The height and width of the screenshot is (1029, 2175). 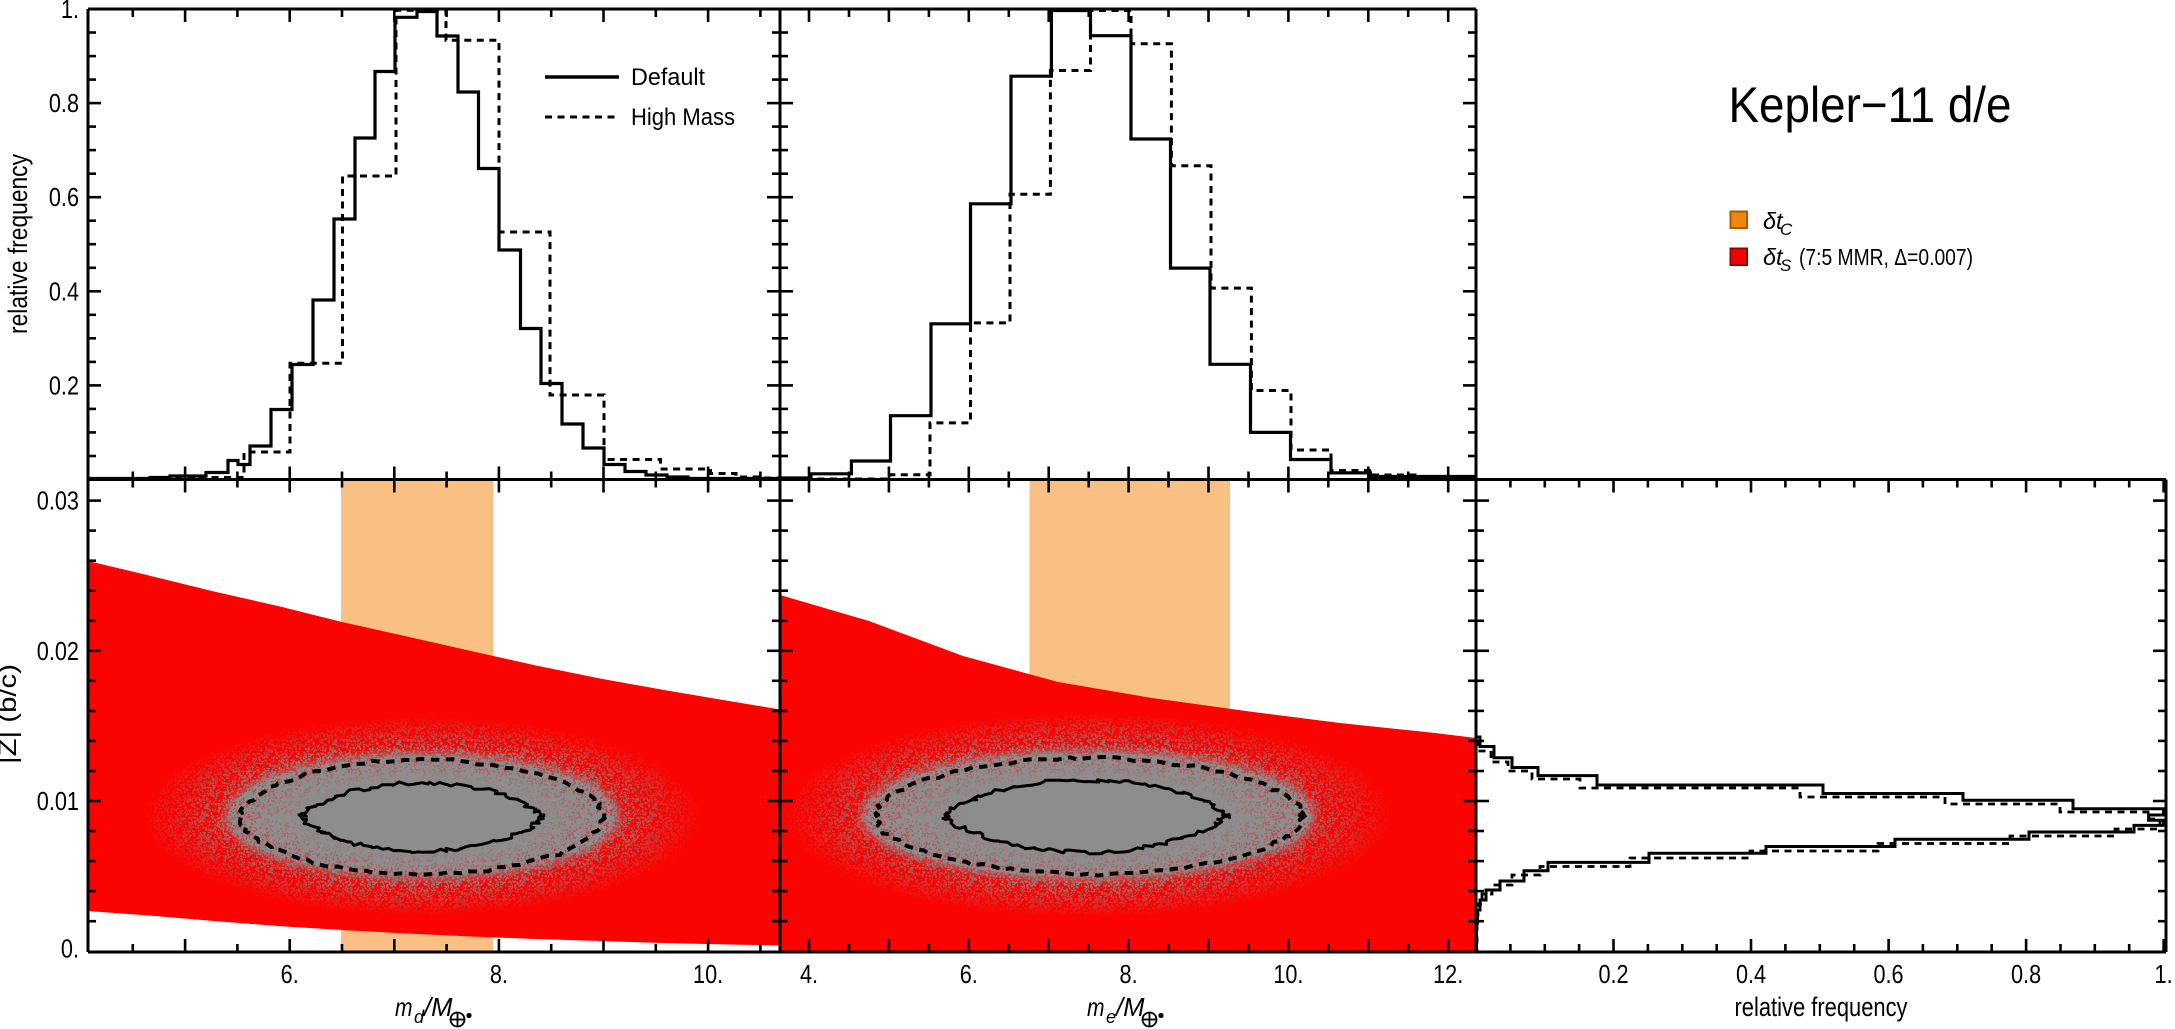 What do you see at coordinates (683, 117) in the screenshot?
I see `svg-text: High Mass` at bounding box center [683, 117].